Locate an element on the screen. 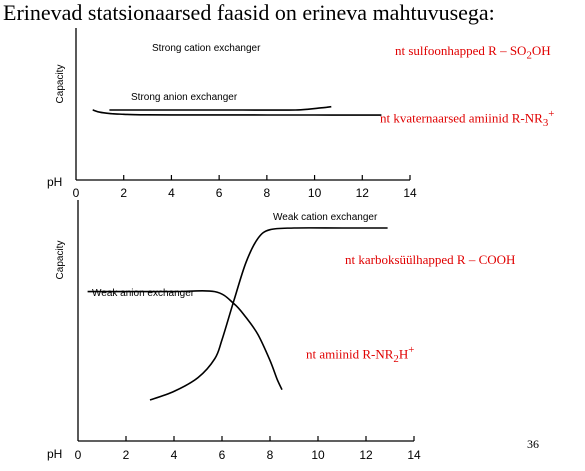  series-label-weak-anion-exchanger: Weak anion exchanger is located at coordinates (143, 293).